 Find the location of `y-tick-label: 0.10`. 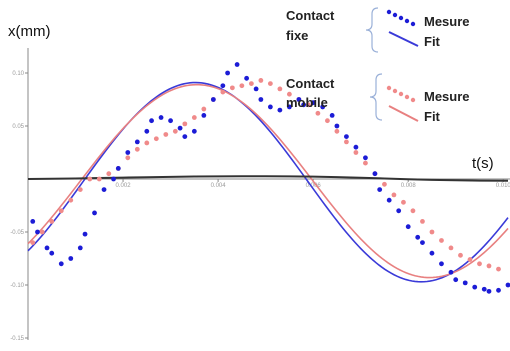

y-tick-label: 0.10 is located at coordinates (18, 74).